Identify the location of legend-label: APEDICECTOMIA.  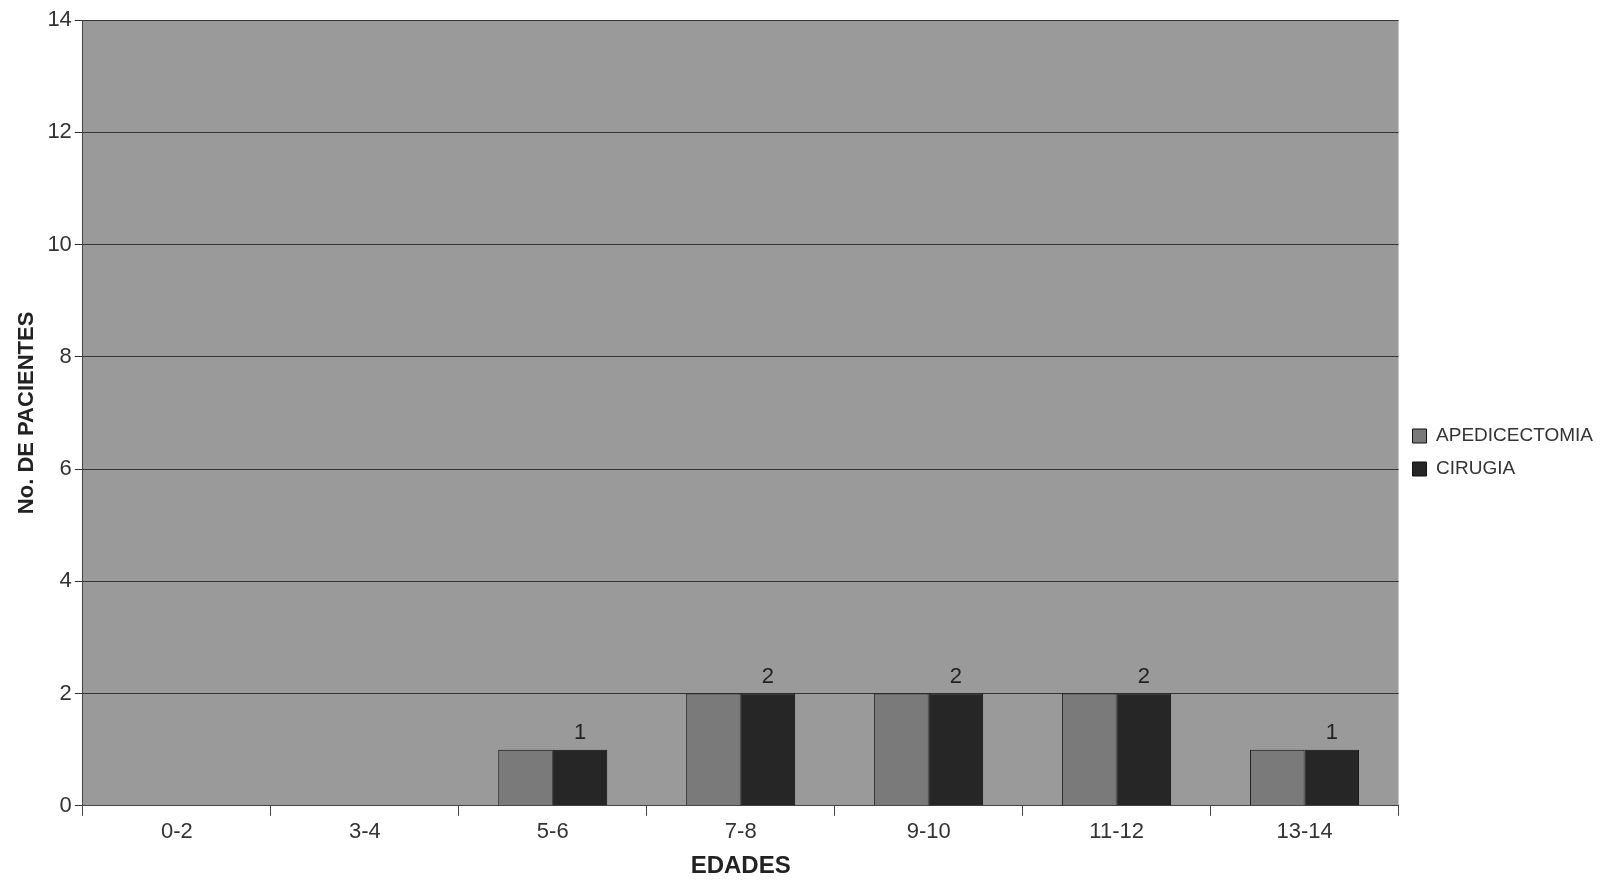
(1515, 435).